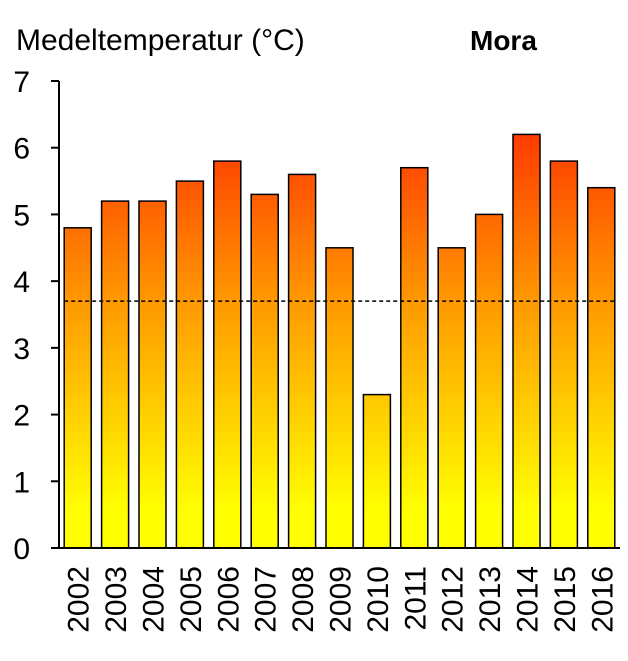 The image size is (628, 661). I want to click on y-tick-label: 1, so click(21, 482).